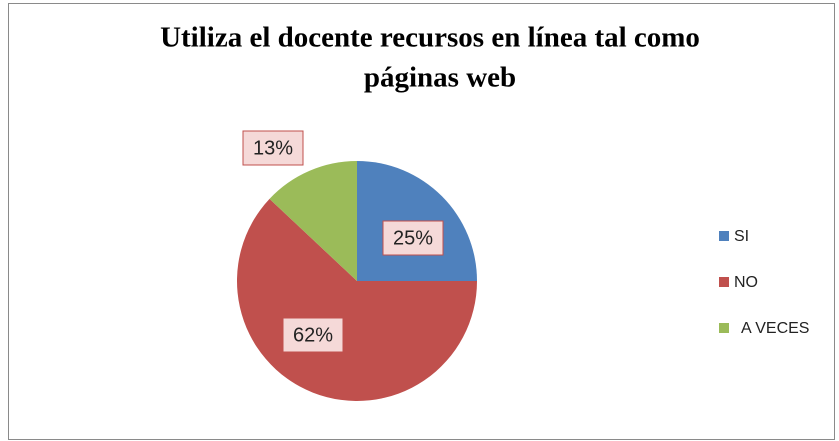 This screenshot has width=839, height=441. I want to click on chart-title: páginas web, so click(440, 78).